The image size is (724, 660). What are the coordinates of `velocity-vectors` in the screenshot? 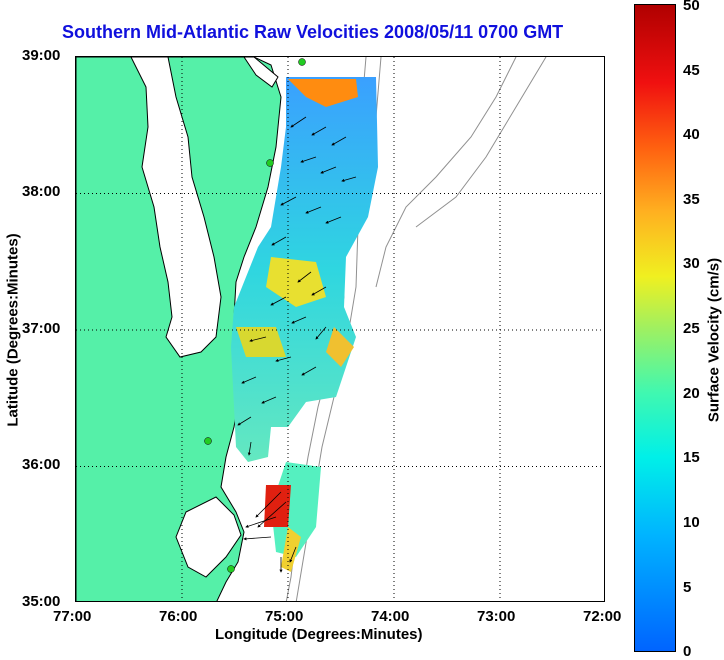 It's located at (297, 344).